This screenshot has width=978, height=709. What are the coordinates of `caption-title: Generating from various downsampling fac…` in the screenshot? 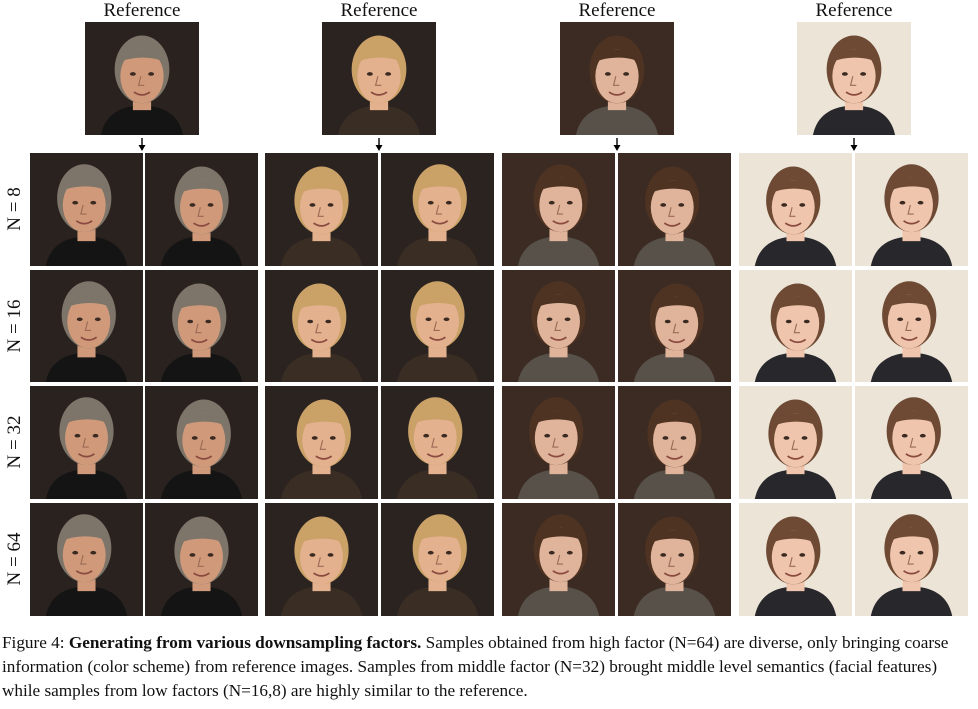 It's located at (245, 642).